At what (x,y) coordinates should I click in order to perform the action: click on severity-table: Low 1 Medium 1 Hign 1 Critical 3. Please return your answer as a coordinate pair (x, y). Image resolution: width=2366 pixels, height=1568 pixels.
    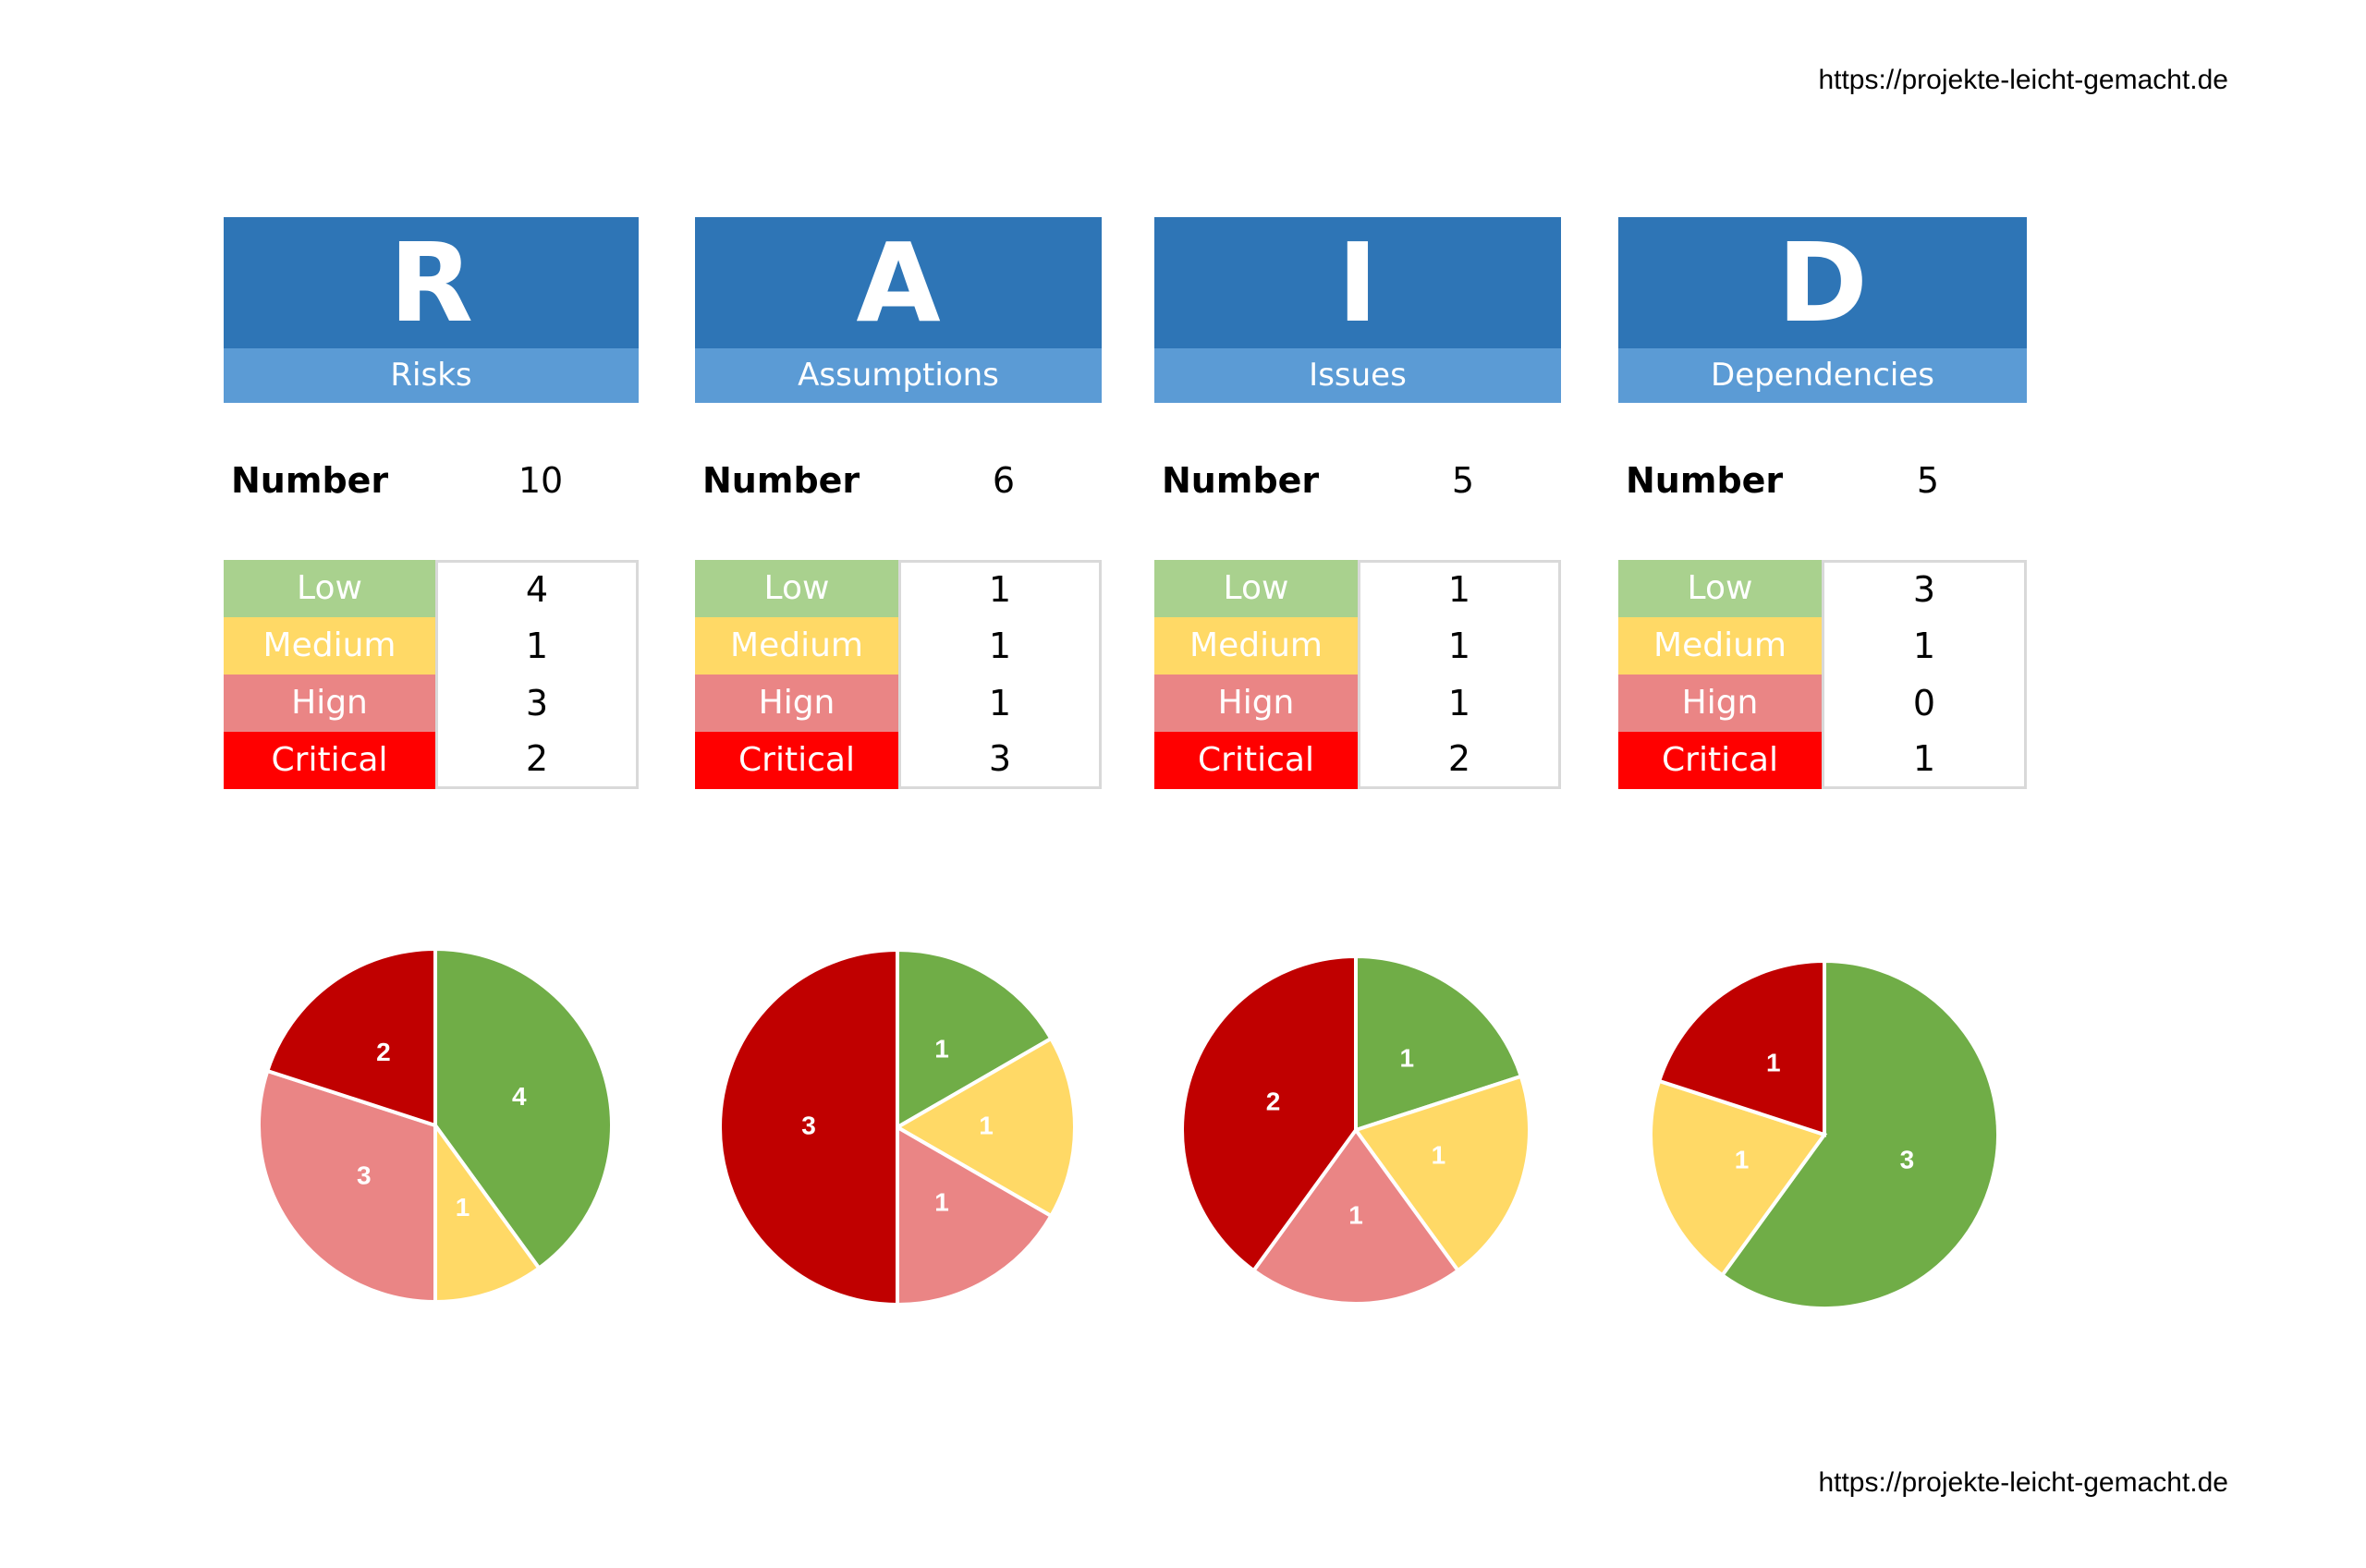
    Looking at the image, I should click on (899, 674).